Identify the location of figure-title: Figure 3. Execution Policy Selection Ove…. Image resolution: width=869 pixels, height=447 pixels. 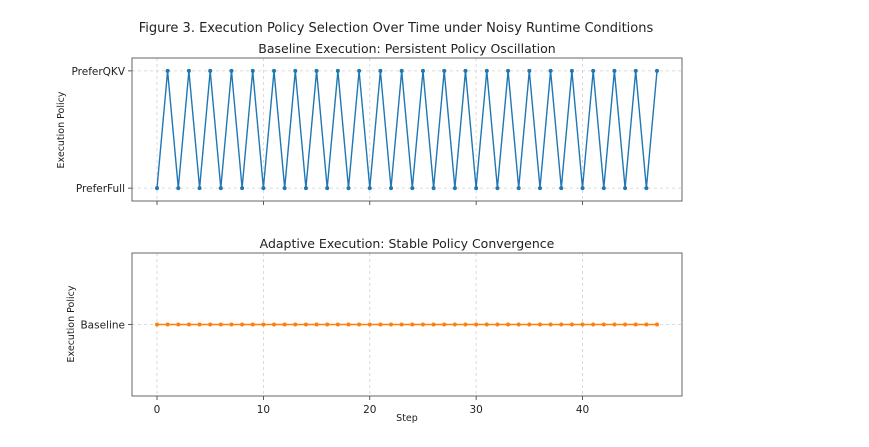
(396, 28).